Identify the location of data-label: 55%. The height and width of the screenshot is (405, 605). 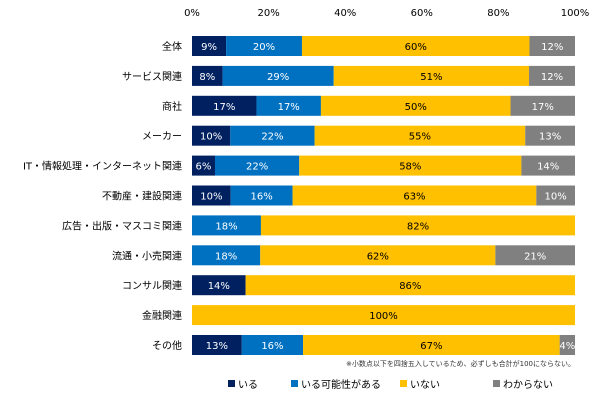
(420, 137).